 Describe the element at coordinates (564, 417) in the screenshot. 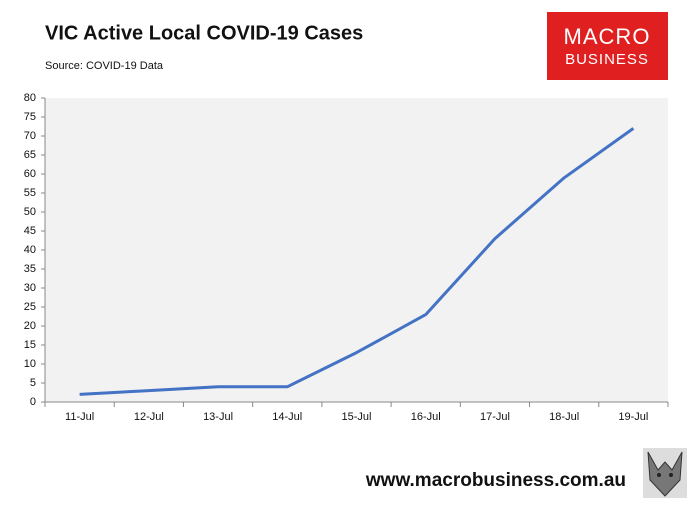

I see `x-tick-label: 18-Jul` at that location.